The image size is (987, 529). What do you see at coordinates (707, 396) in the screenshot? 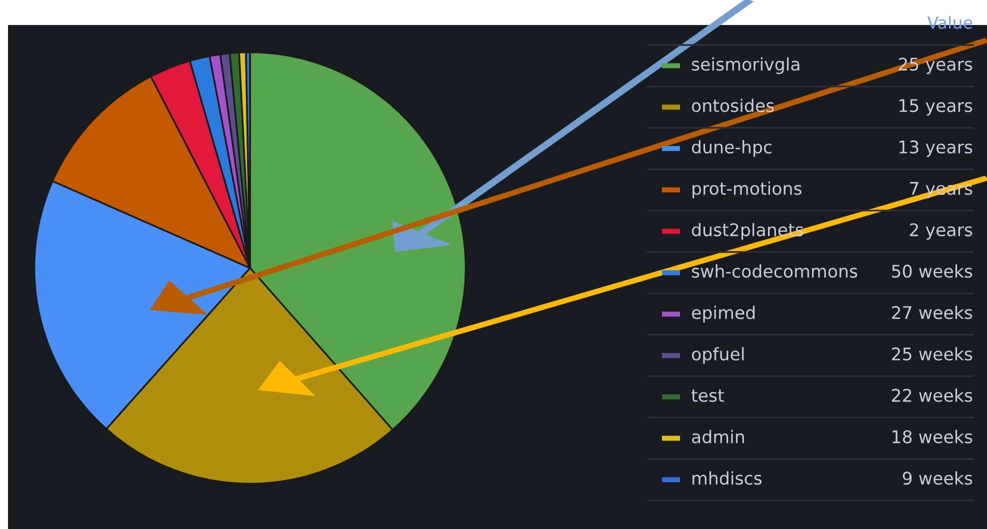
I see `legend-label: test` at bounding box center [707, 396].